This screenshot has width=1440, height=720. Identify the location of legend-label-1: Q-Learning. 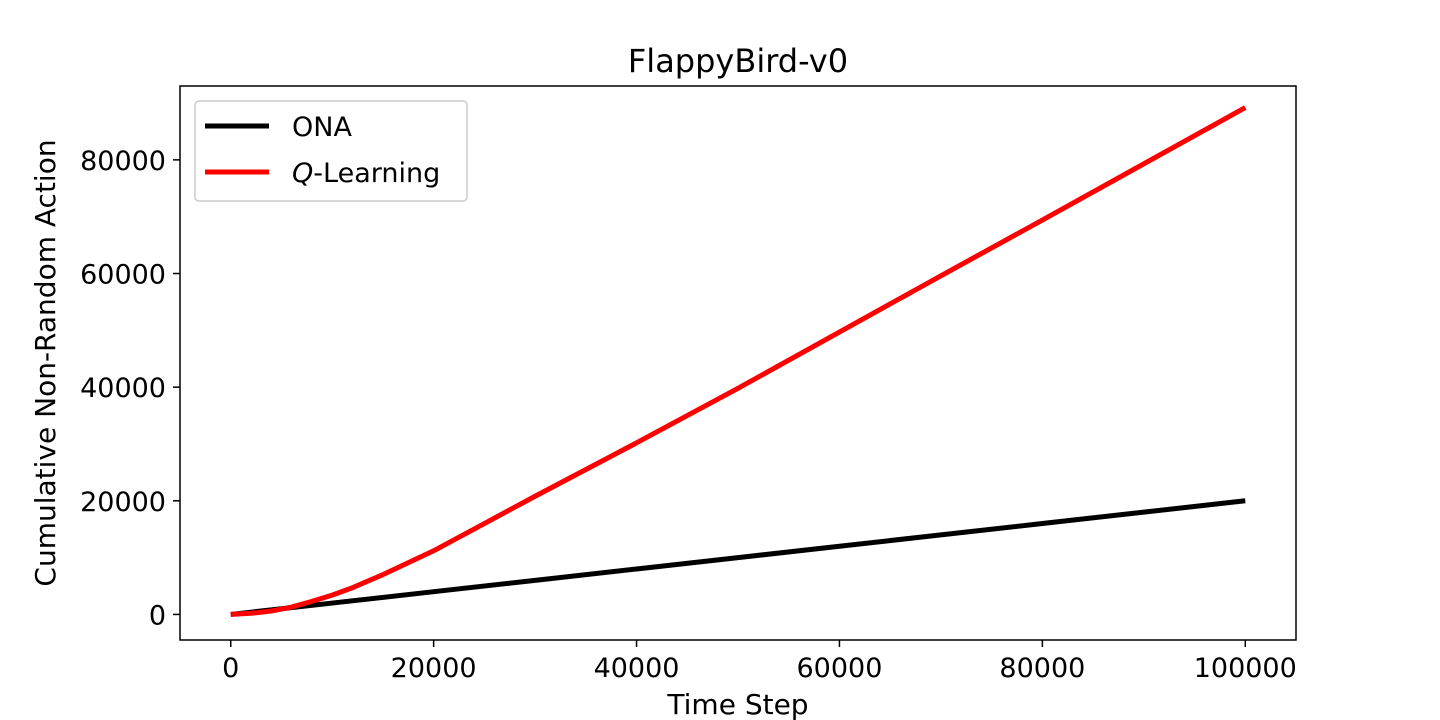
(366, 173).